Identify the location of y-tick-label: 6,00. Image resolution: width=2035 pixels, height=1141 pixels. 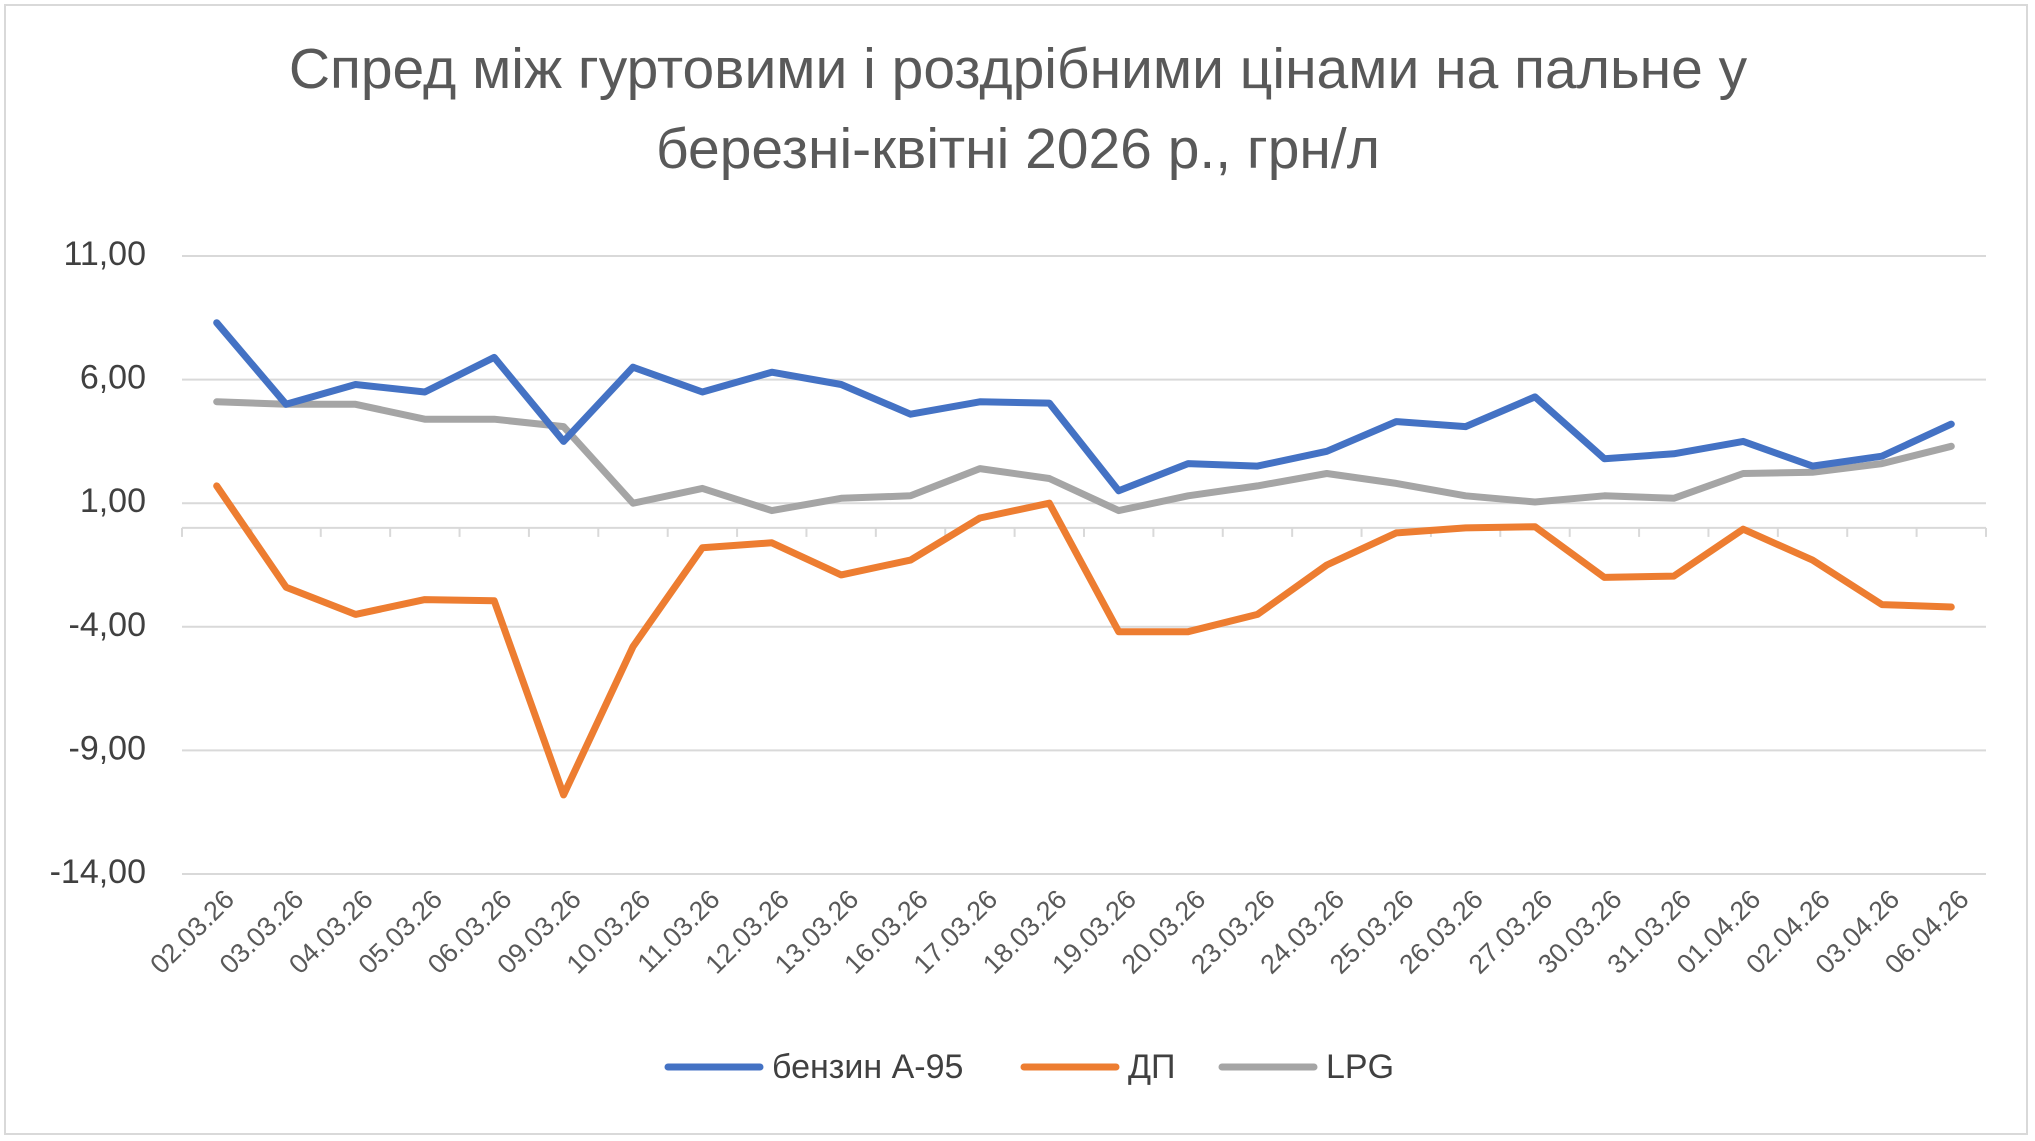
(113, 378).